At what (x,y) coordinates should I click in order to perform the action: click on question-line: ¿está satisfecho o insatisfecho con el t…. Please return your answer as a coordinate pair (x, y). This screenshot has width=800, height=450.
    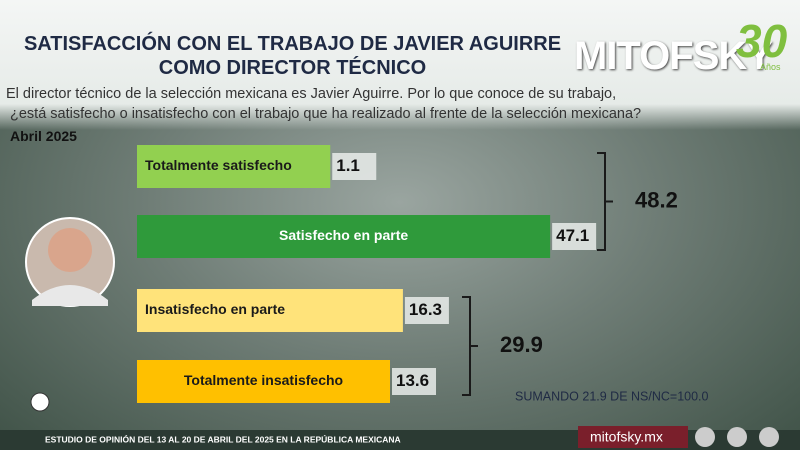
    Looking at the image, I should click on (326, 114).